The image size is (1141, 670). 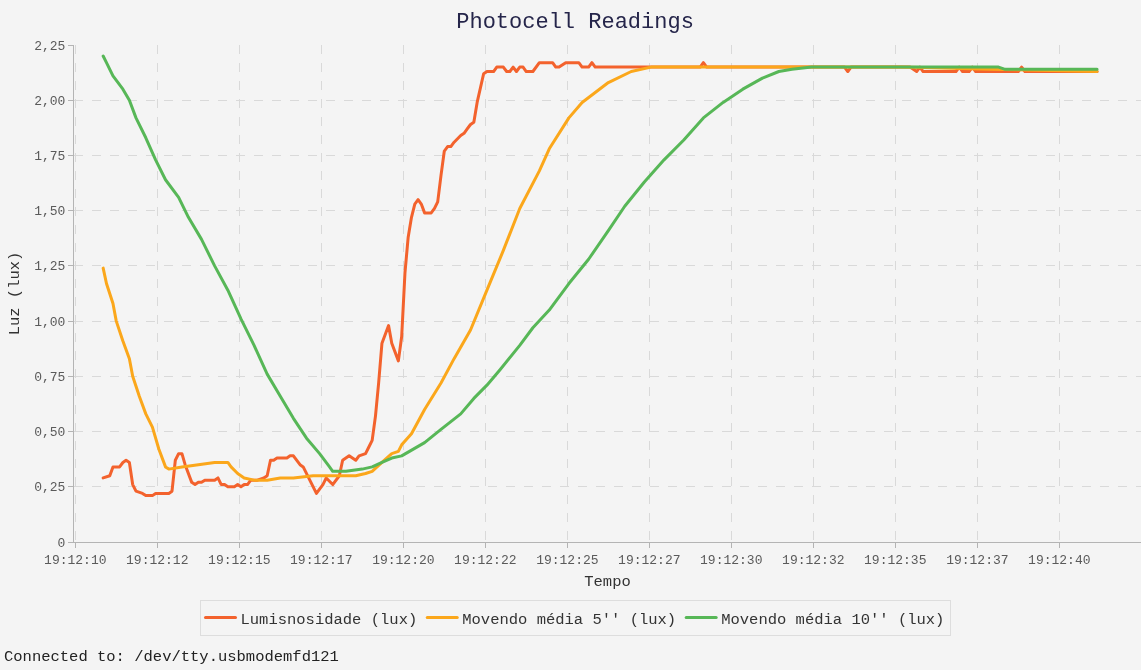 What do you see at coordinates (329, 619) in the screenshot?
I see `legend-label: Lumisnosidade (lux)` at bounding box center [329, 619].